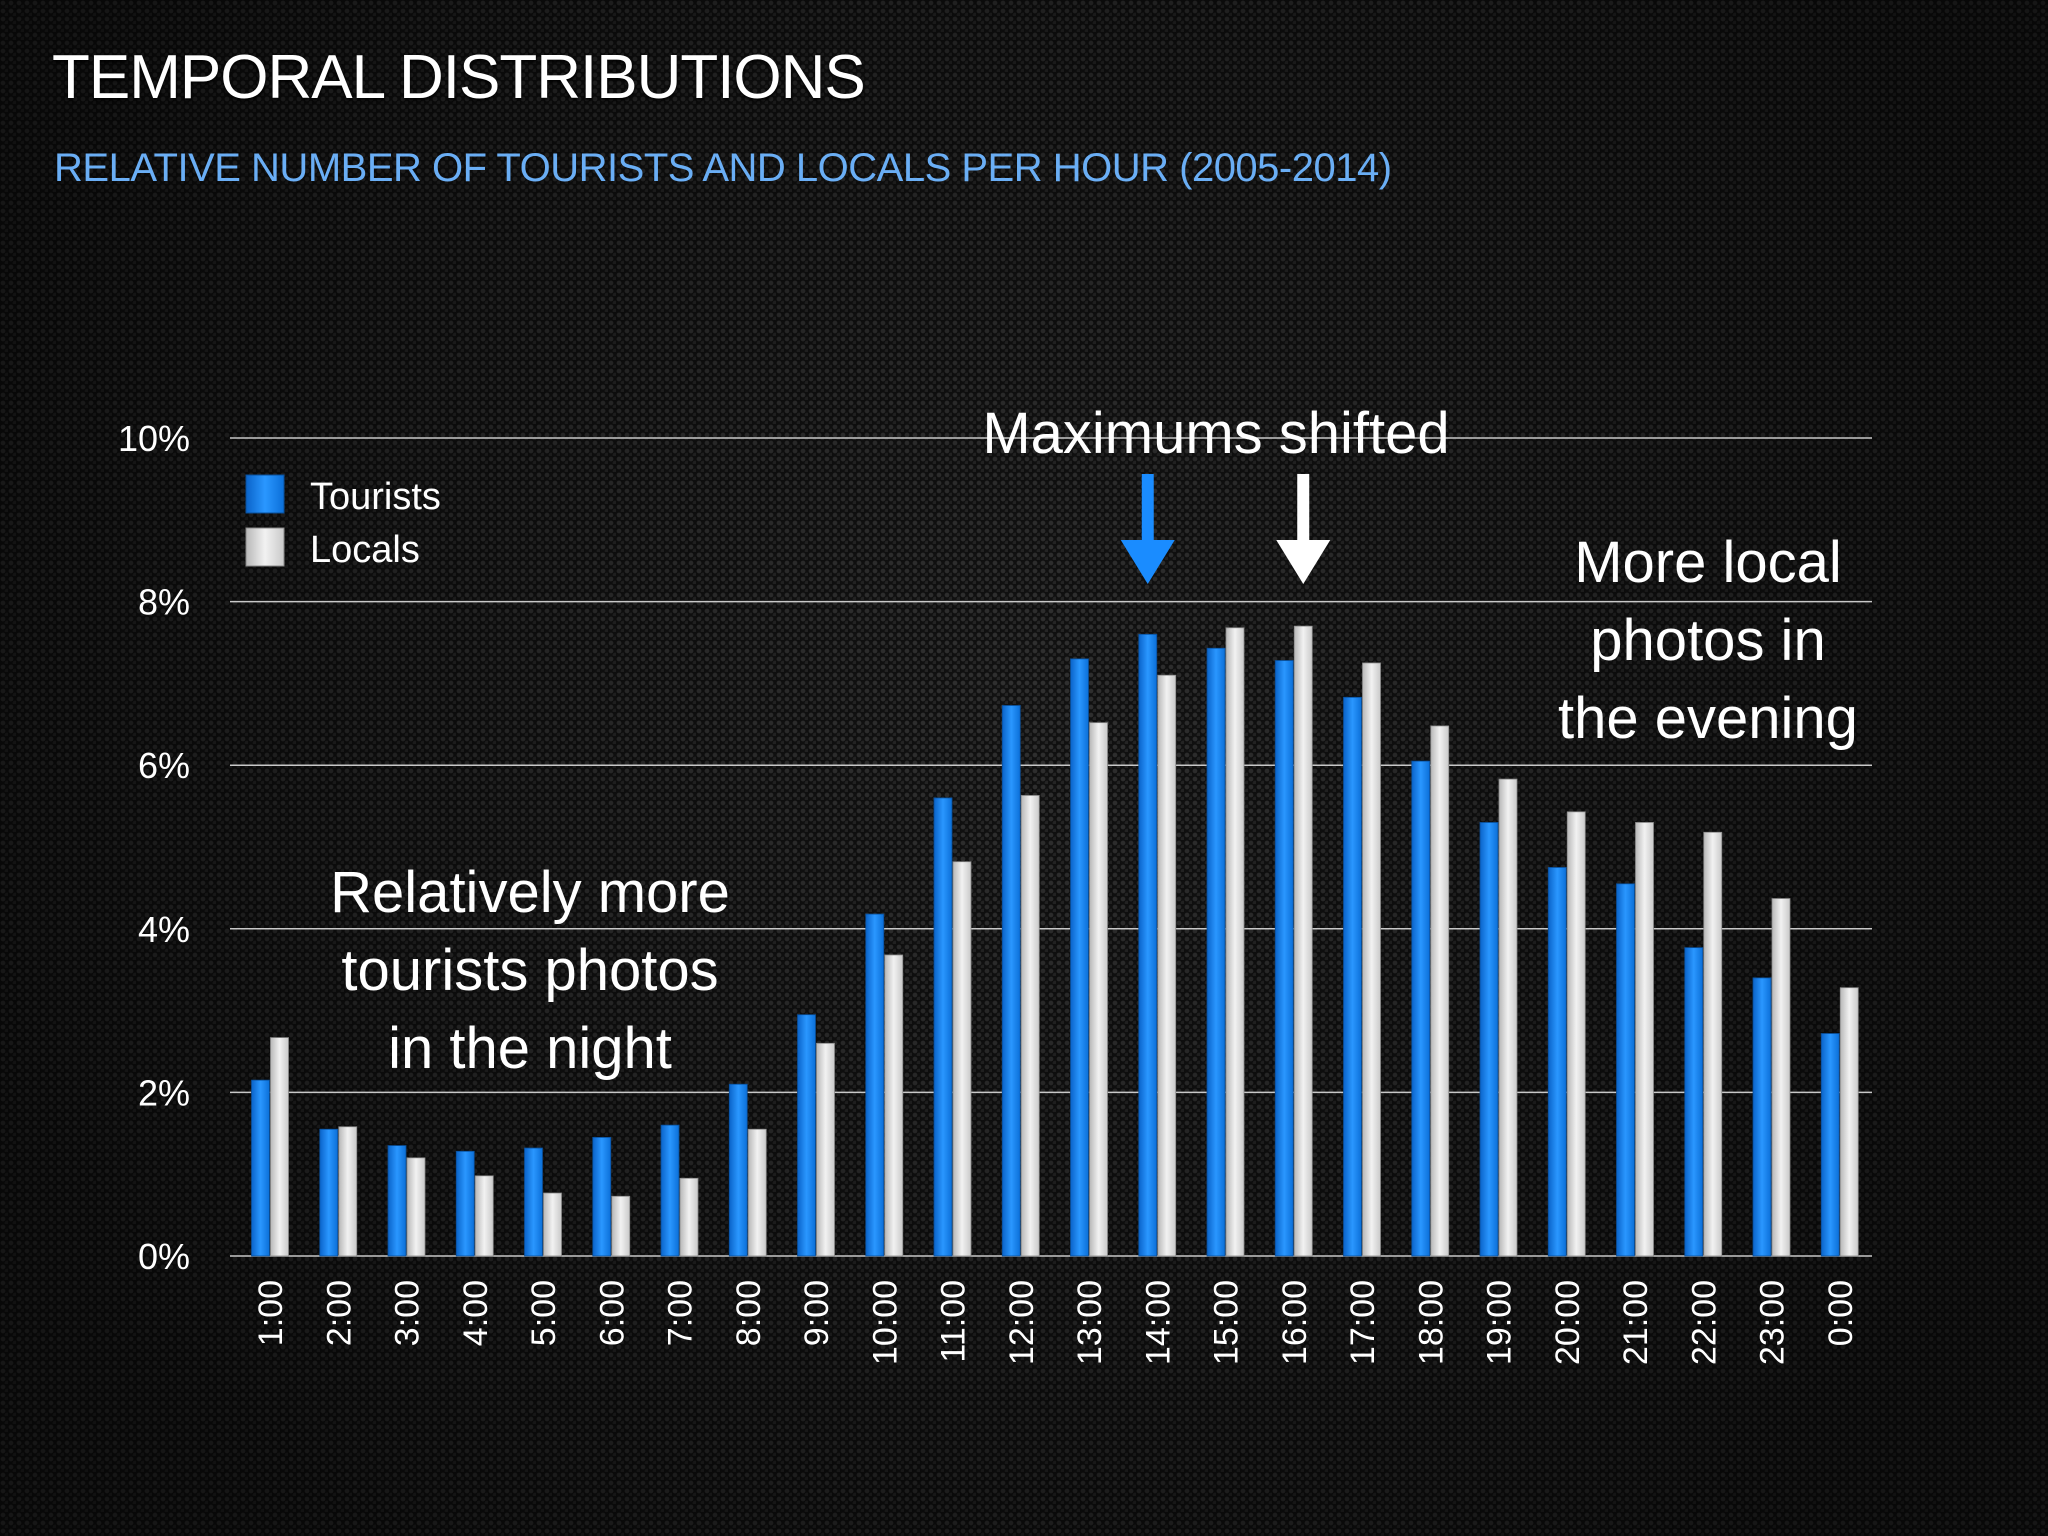 The width and height of the screenshot is (2048, 1536). What do you see at coordinates (530, 892) in the screenshot?
I see `annotation-night-line-1: Relatively more` at bounding box center [530, 892].